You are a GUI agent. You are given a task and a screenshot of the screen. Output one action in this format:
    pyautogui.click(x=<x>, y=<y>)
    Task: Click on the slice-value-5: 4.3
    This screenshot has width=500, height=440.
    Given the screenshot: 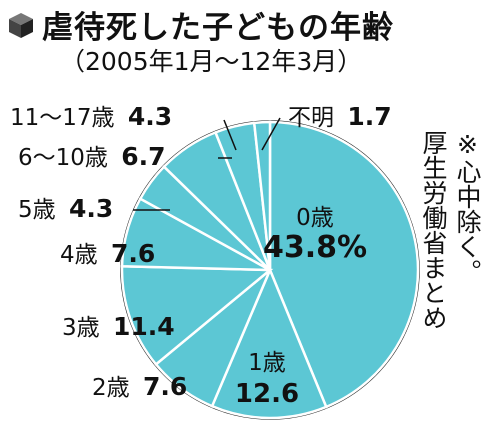 What is the action you would take?
    pyautogui.click(x=91, y=208)
    